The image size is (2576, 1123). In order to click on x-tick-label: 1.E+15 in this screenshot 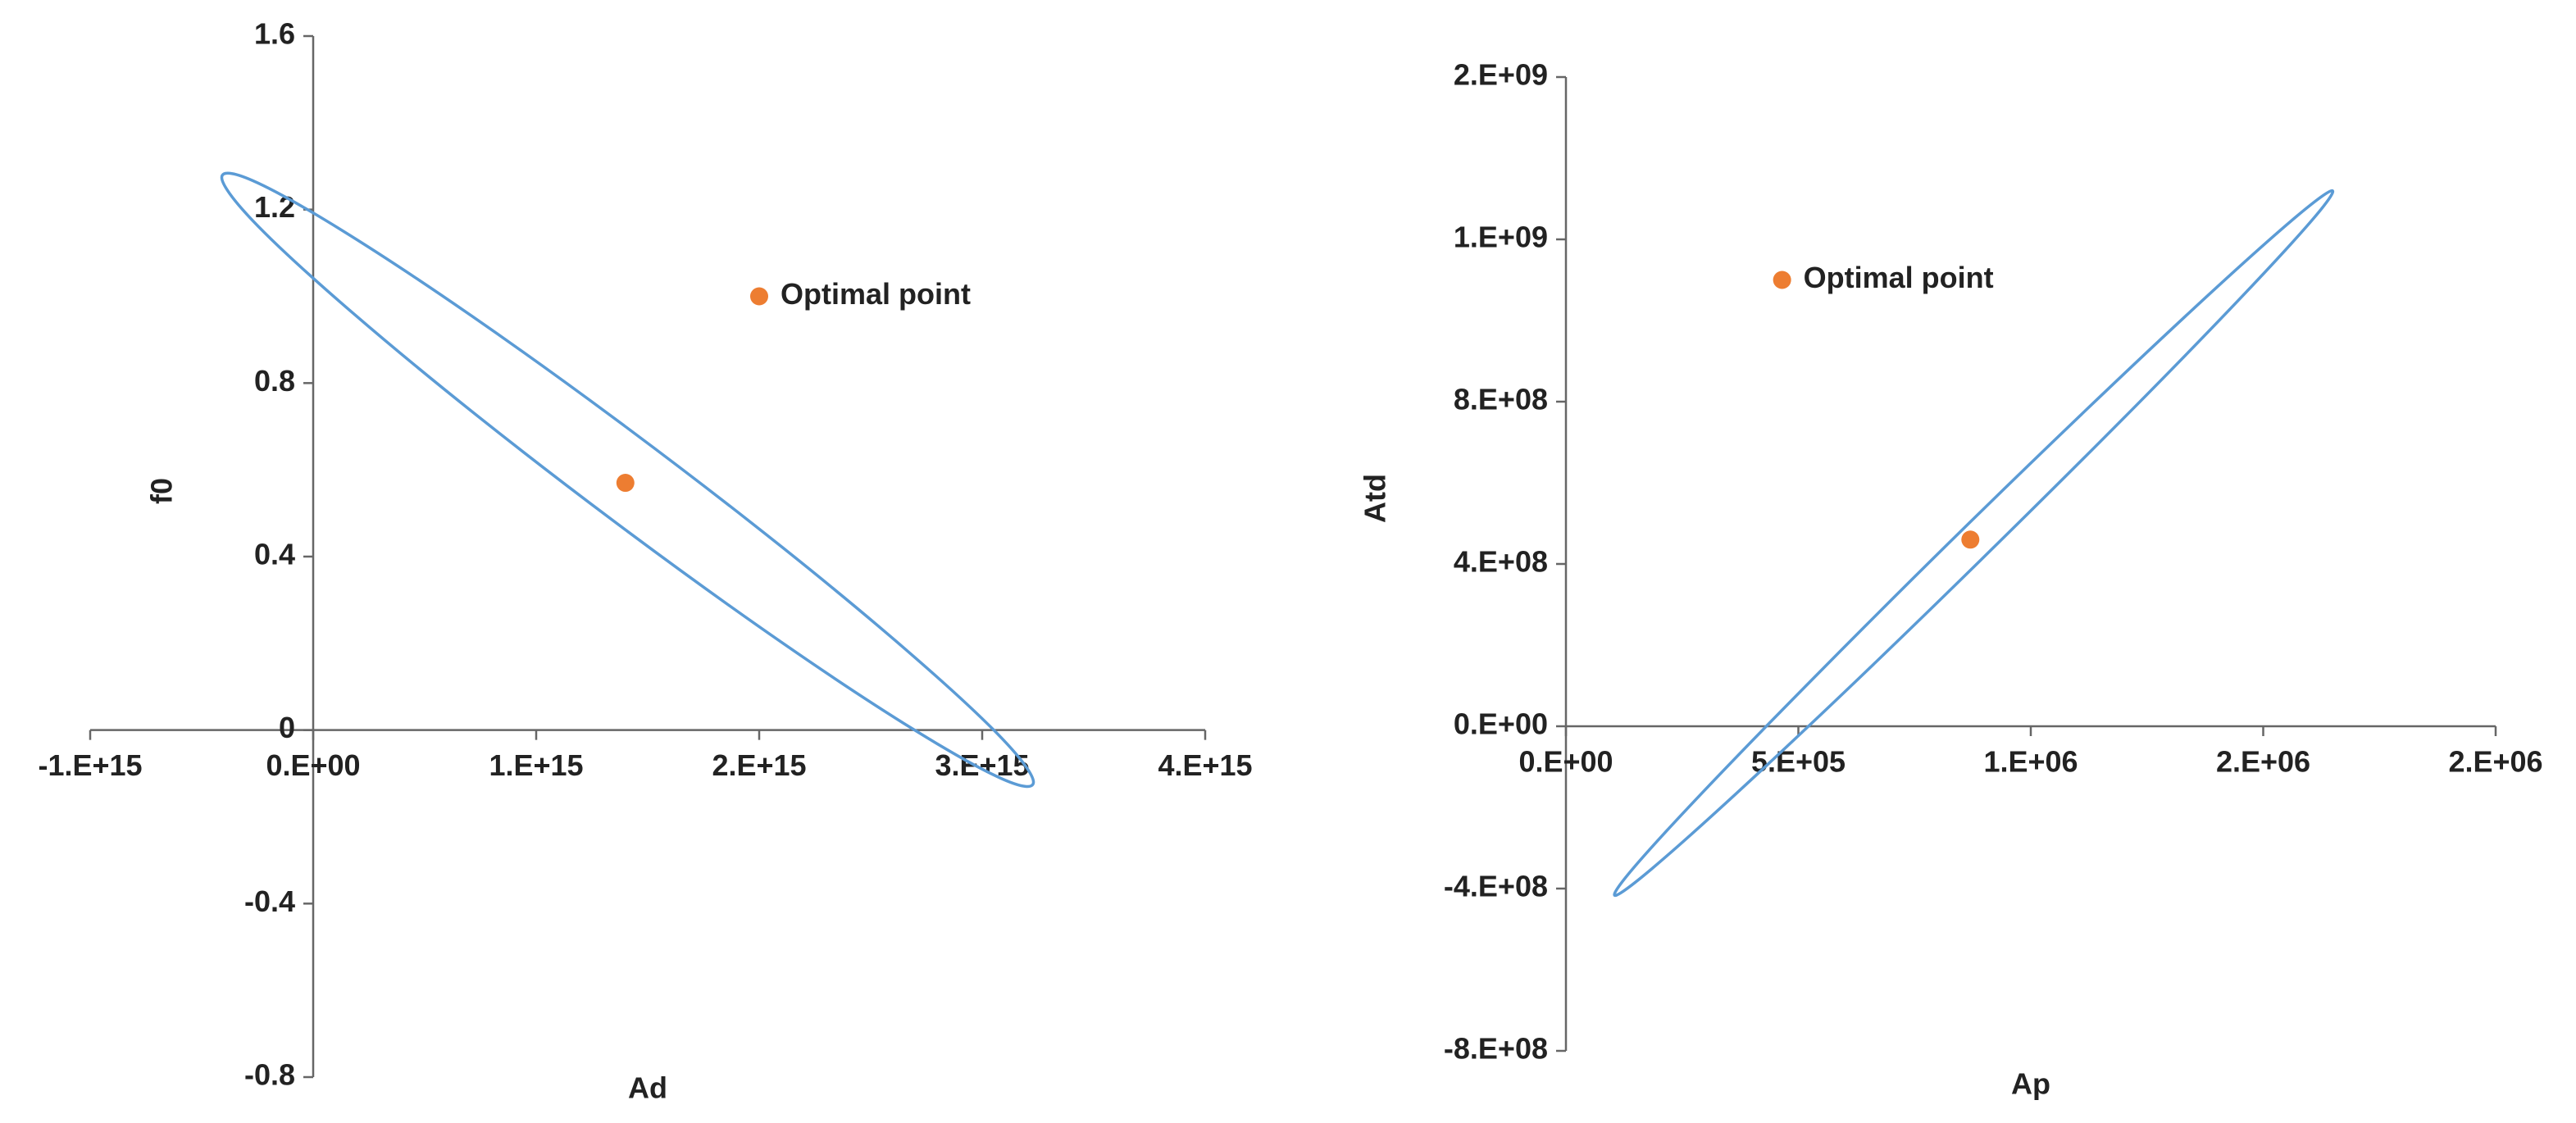, I will do `click(536, 765)`.